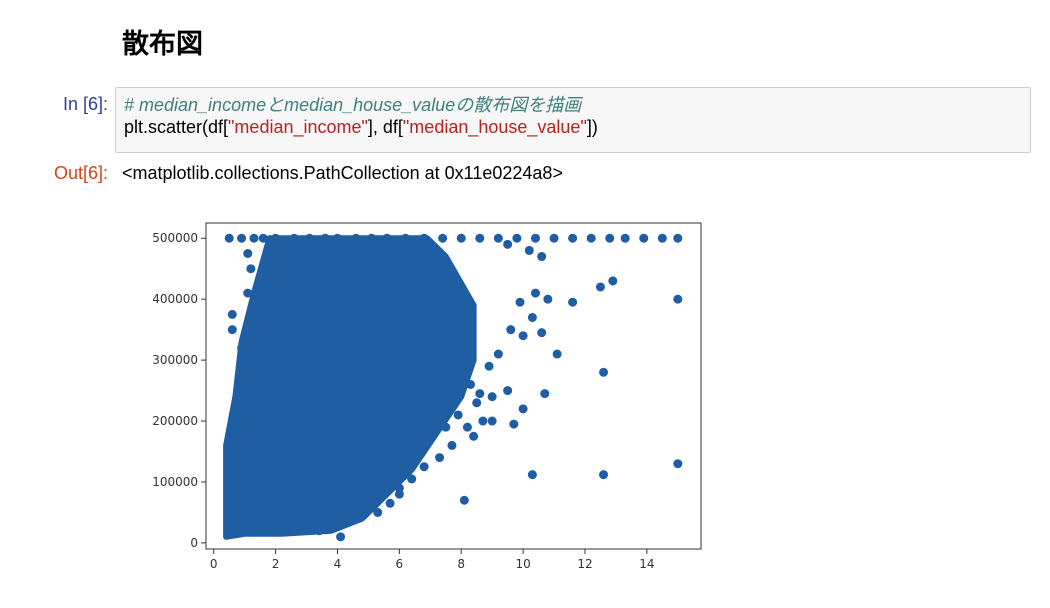 This screenshot has height=608, width=1050. I want to click on code-mid: ], df[, so click(385, 127).